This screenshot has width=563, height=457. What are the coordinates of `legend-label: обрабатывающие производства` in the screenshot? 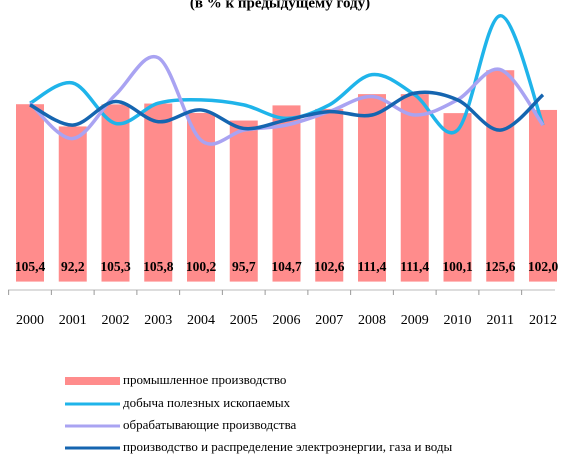 It's located at (210, 424).